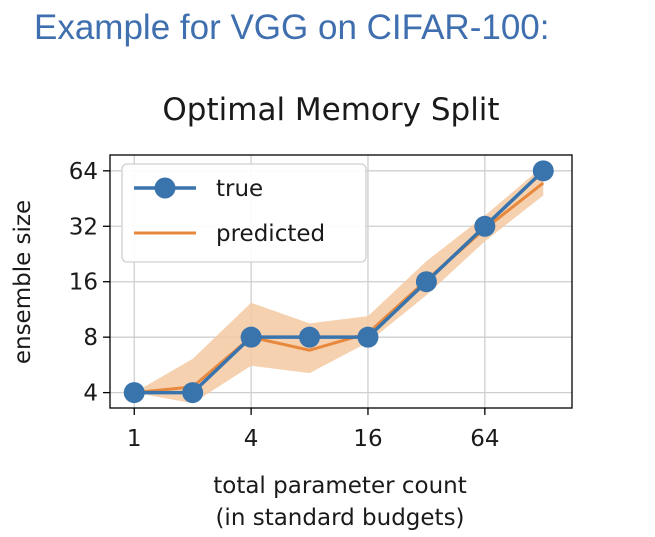  I want to click on x-axis-label: total parameter count, so click(340, 486).